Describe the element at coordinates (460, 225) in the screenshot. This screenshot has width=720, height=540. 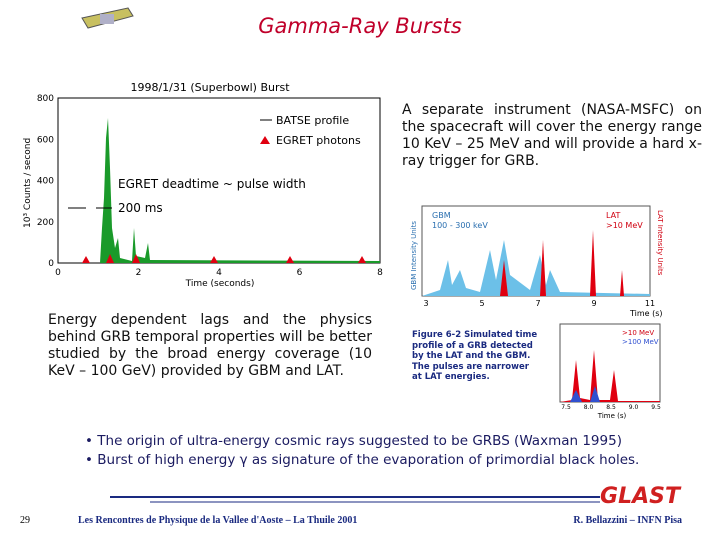
I see `label: 100 - 300 keV` at that location.